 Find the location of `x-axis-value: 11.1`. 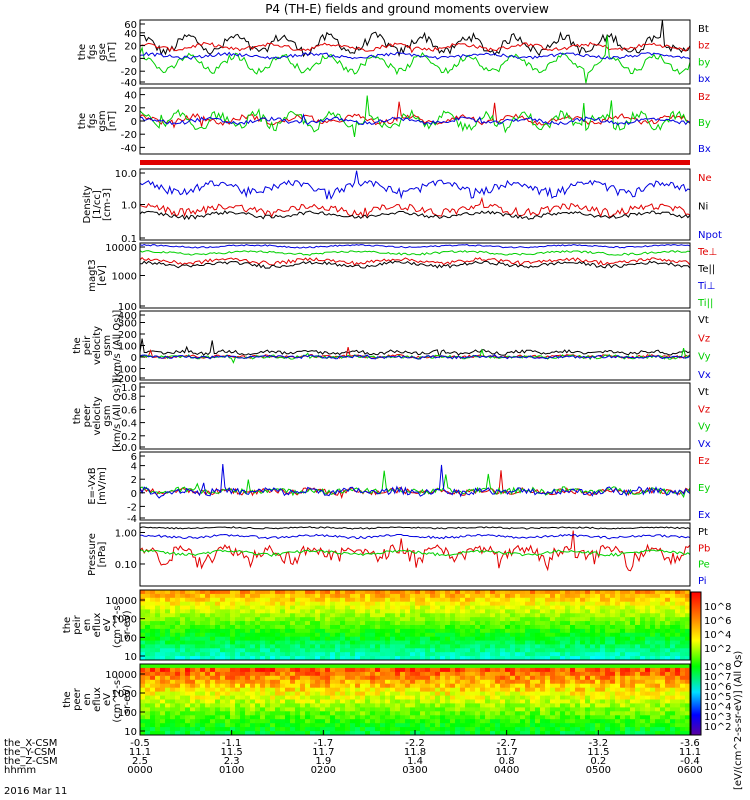

x-axis-value: 11.1 is located at coordinates (140, 752).